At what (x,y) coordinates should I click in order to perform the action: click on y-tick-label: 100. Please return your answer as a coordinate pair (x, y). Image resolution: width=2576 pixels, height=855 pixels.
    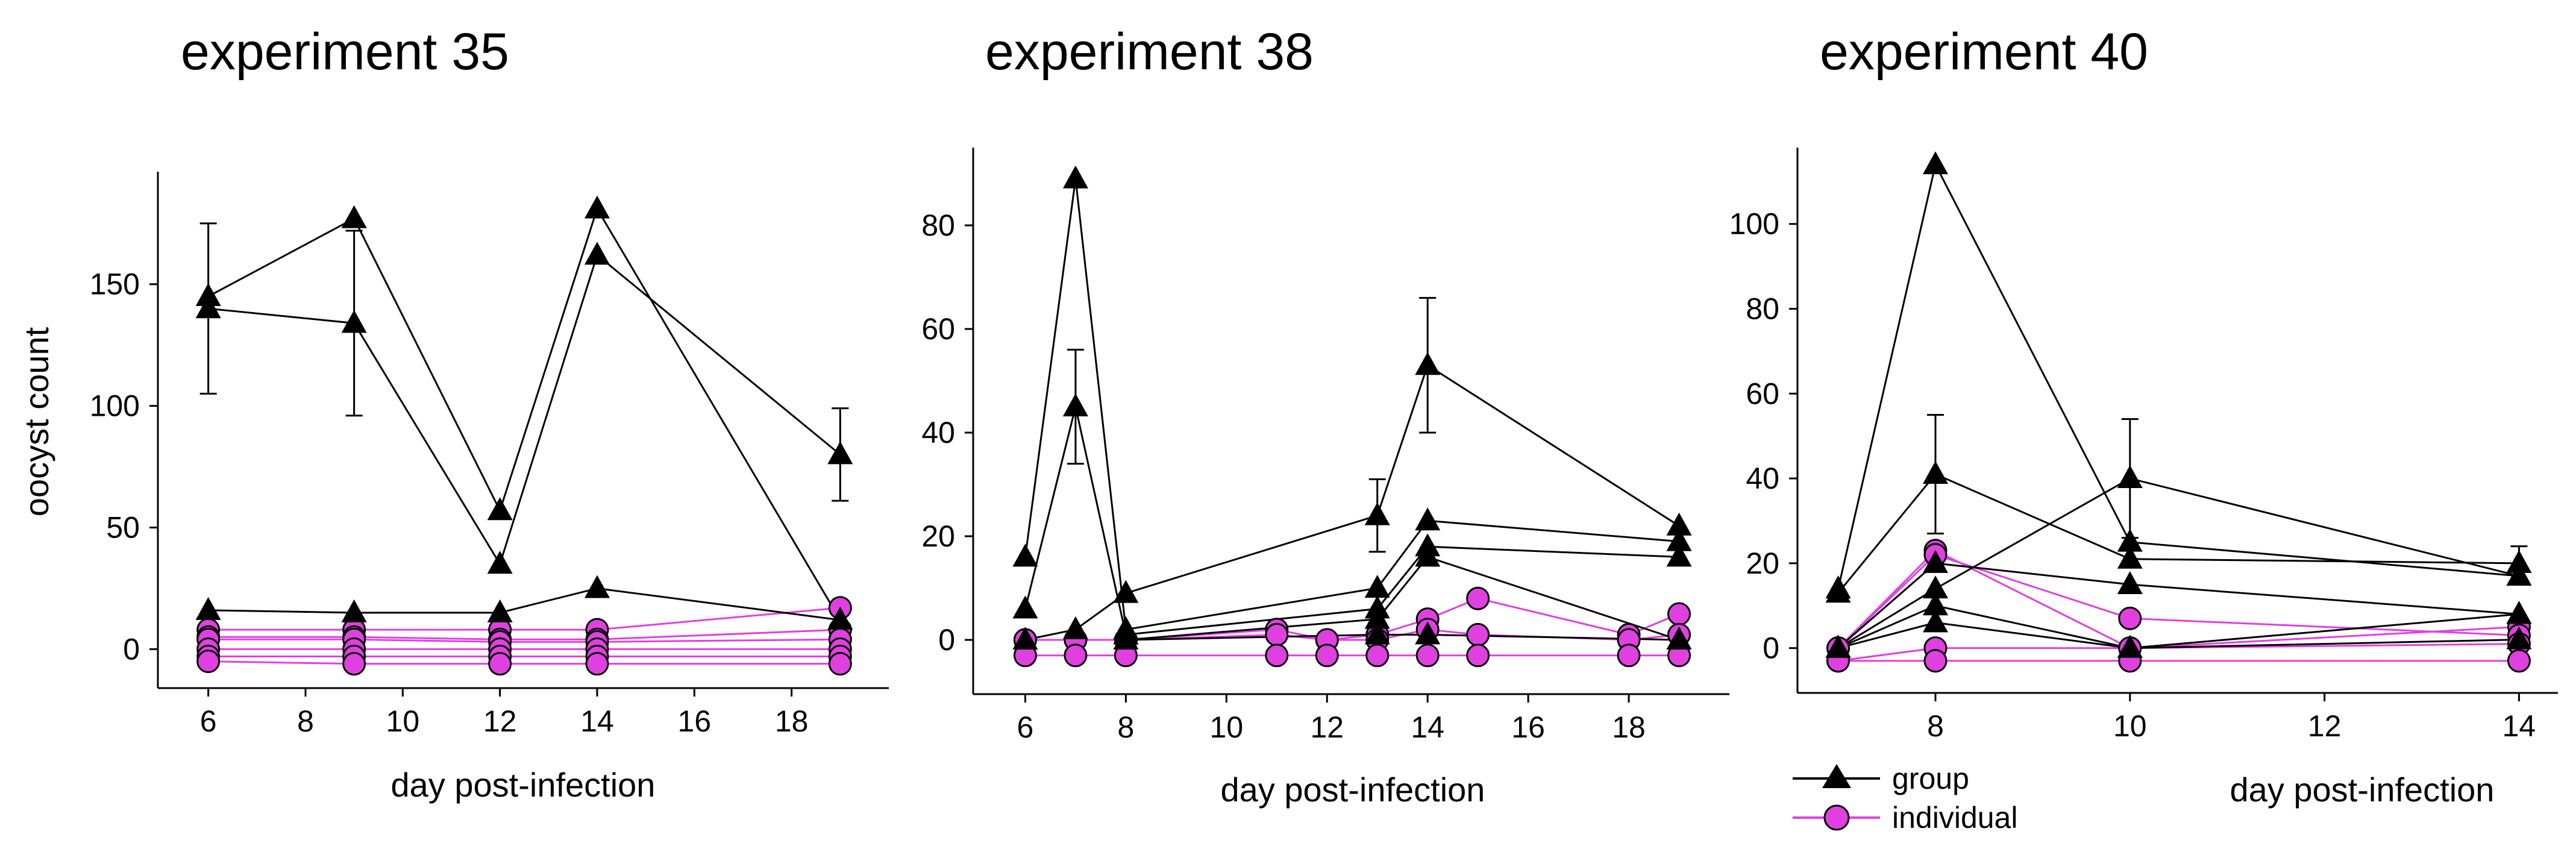
    Looking at the image, I should click on (1754, 224).